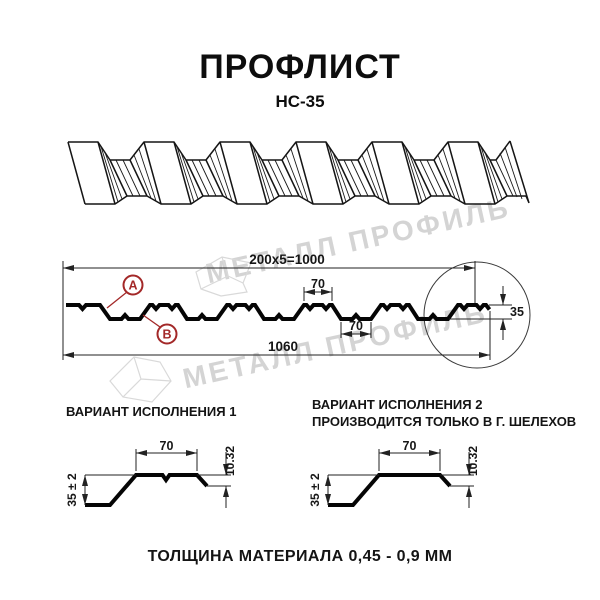 The image size is (600, 600). I want to click on page-title: ПРОФЛИСТ, so click(300, 67).